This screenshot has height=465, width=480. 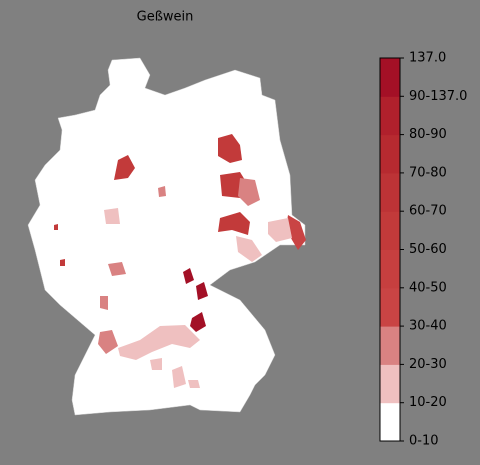 I want to click on colorbar-label: 20-30, so click(x=428, y=364).